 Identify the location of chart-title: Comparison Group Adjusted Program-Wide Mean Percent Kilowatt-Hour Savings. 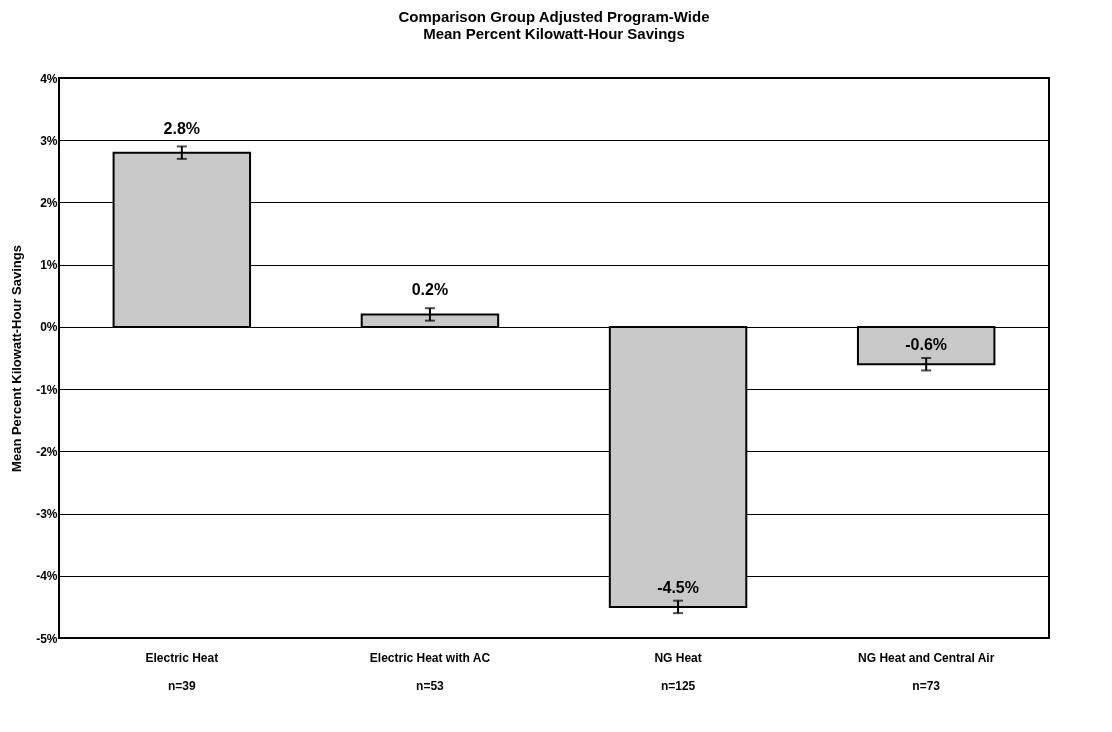
(554, 25).